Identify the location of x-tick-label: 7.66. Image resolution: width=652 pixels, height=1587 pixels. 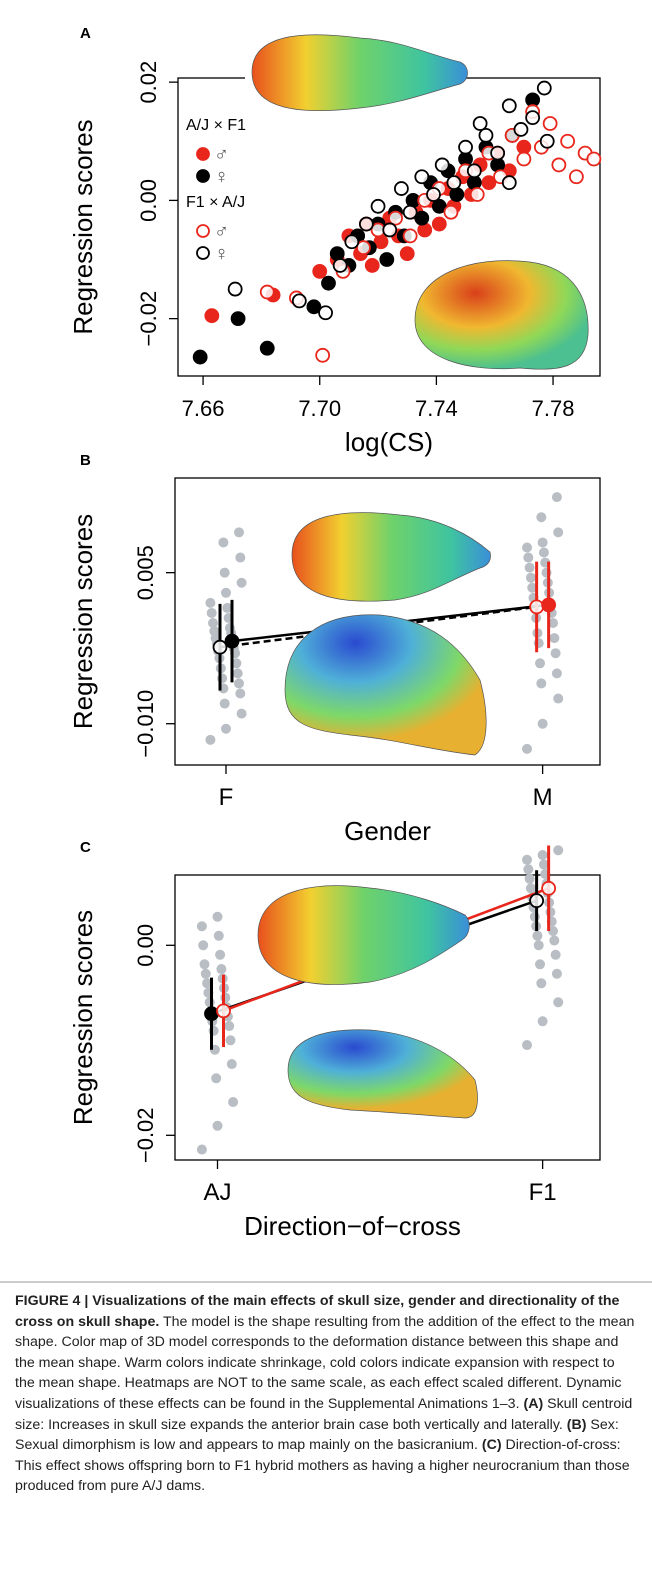
(203, 408).